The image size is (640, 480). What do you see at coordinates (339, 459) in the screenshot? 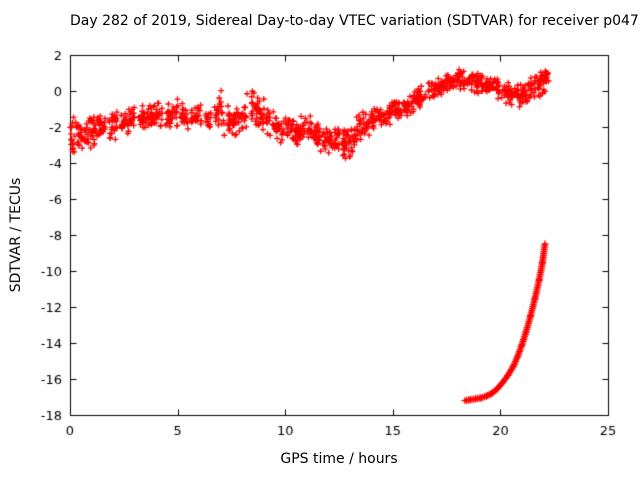
I see `x-axis-label: GPS time / hours` at bounding box center [339, 459].